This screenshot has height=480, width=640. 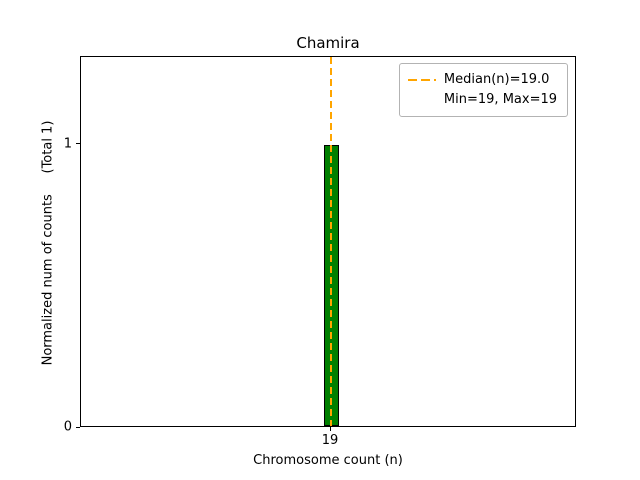 What do you see at coordinates (330, 440) in the screenshot?
I see `x-tick-label: 19` at bounding box center [330, 440].